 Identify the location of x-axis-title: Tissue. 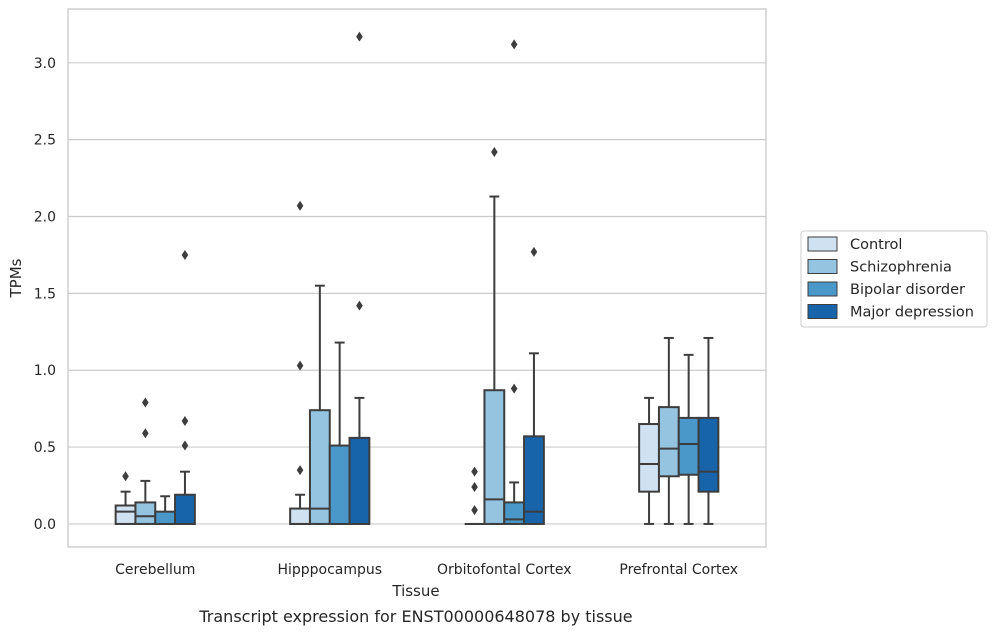
(415, 591).